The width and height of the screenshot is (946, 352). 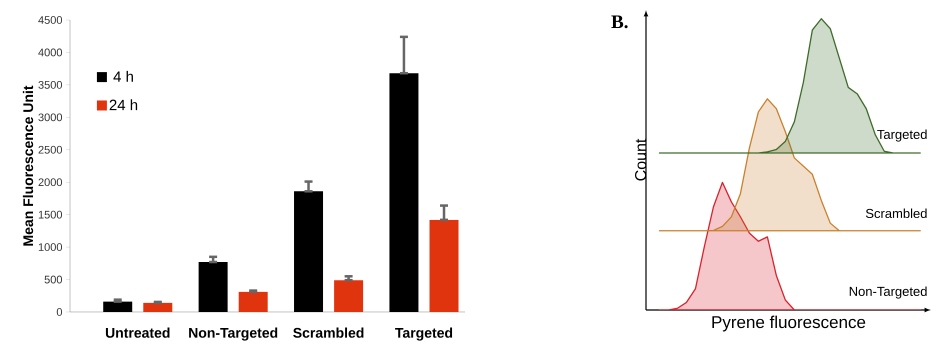 What do you see at coordinates (902, 135) in the screenshot?
I see `series-label: Targeted` at bounding box center [902, 135].